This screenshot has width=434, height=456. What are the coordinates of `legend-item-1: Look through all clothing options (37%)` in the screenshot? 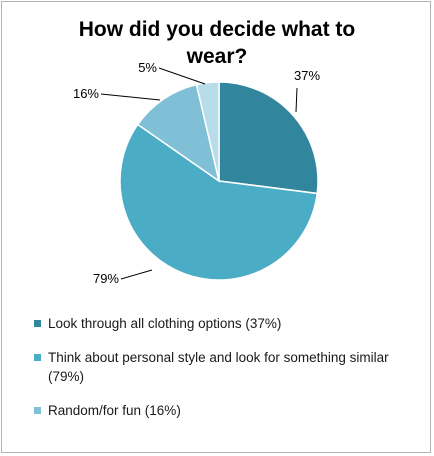 It's located at (226, 323).